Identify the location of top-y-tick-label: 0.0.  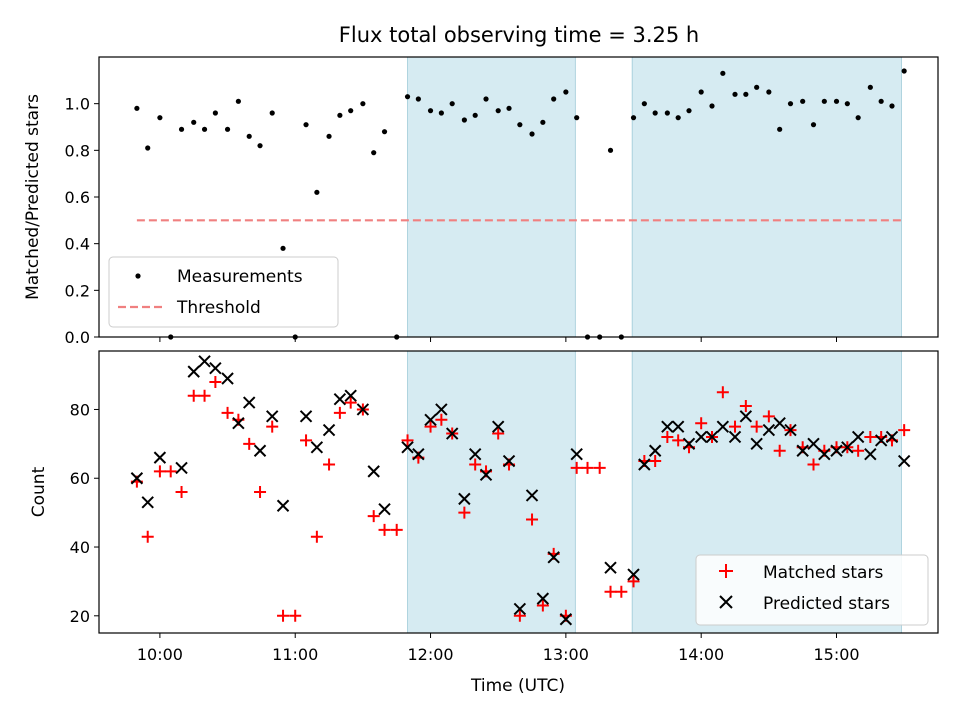
(77, 337).